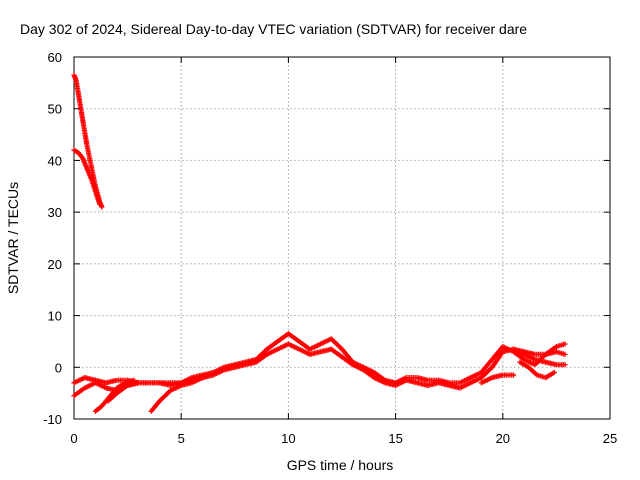 This screenshot has width=640, height=480. Describe the element at coordinates (55, 160) in the screenshot. I see `y-tick-label: 40` at that location.